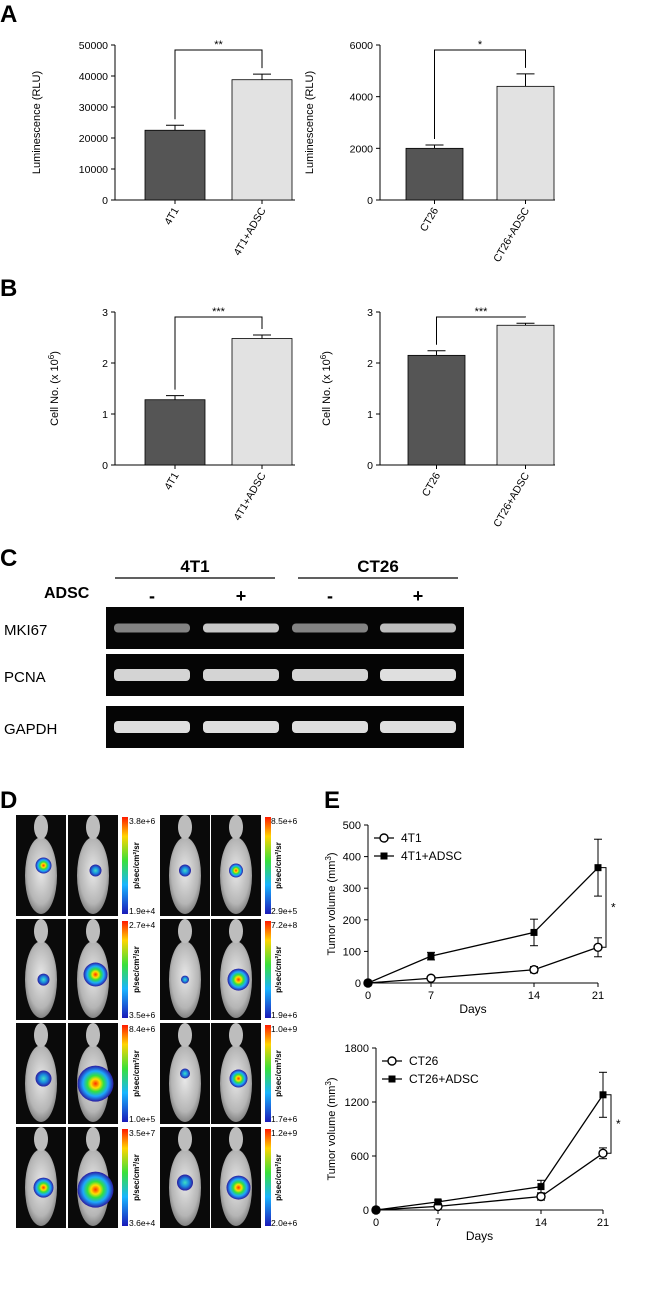  I want to click on y-tick-label: 3, so click(370, 313).